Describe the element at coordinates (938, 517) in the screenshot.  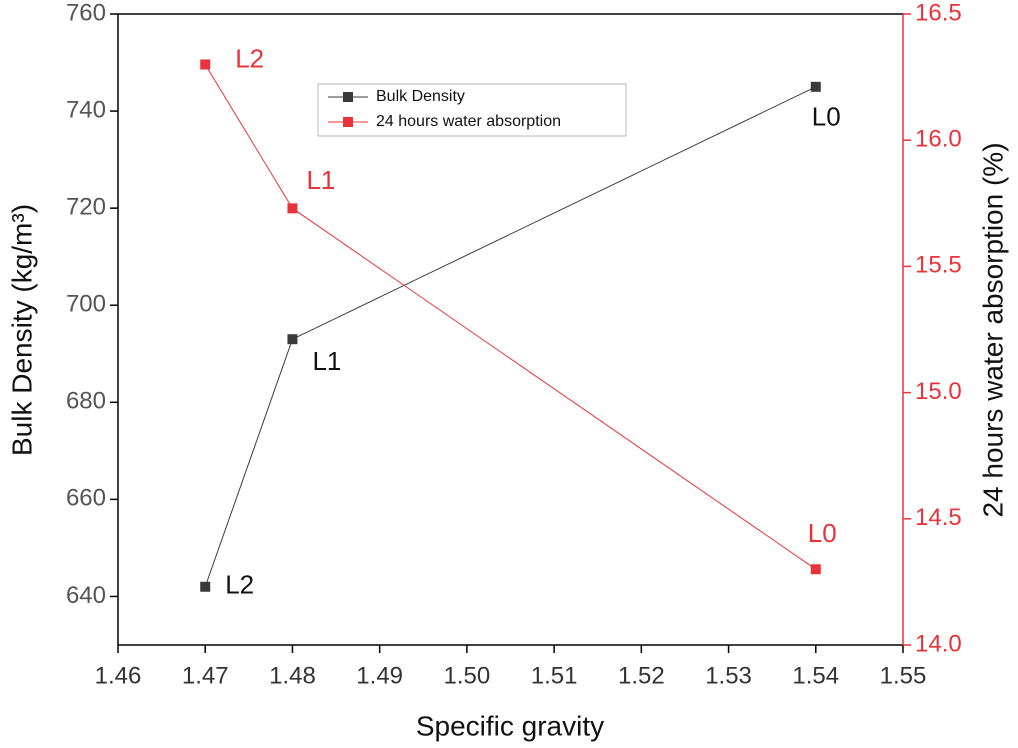
I see `y2-tick-label: 14.5` at that location.